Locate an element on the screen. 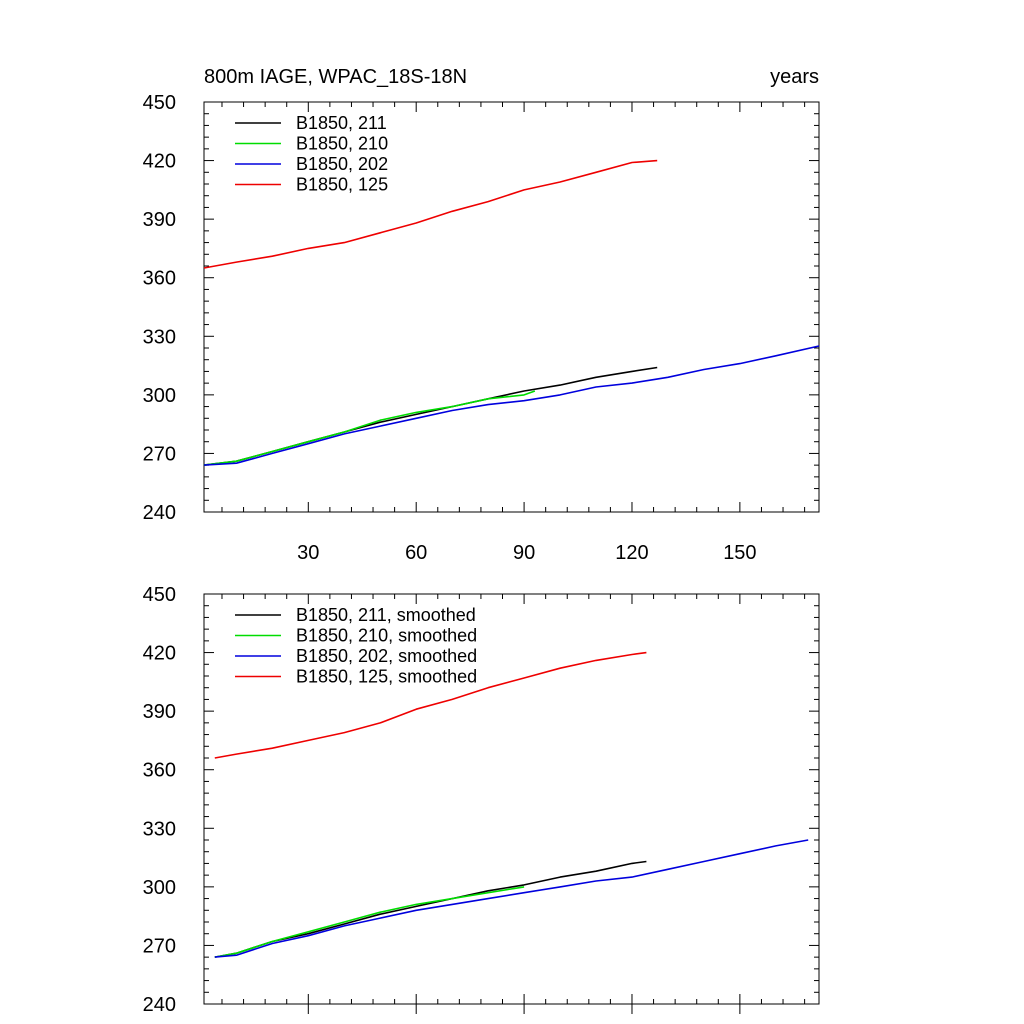 This screenshot has height=1024, width=1024. legend-label-3: B1850, 202, smoothed is located at coordinates (386, 656).